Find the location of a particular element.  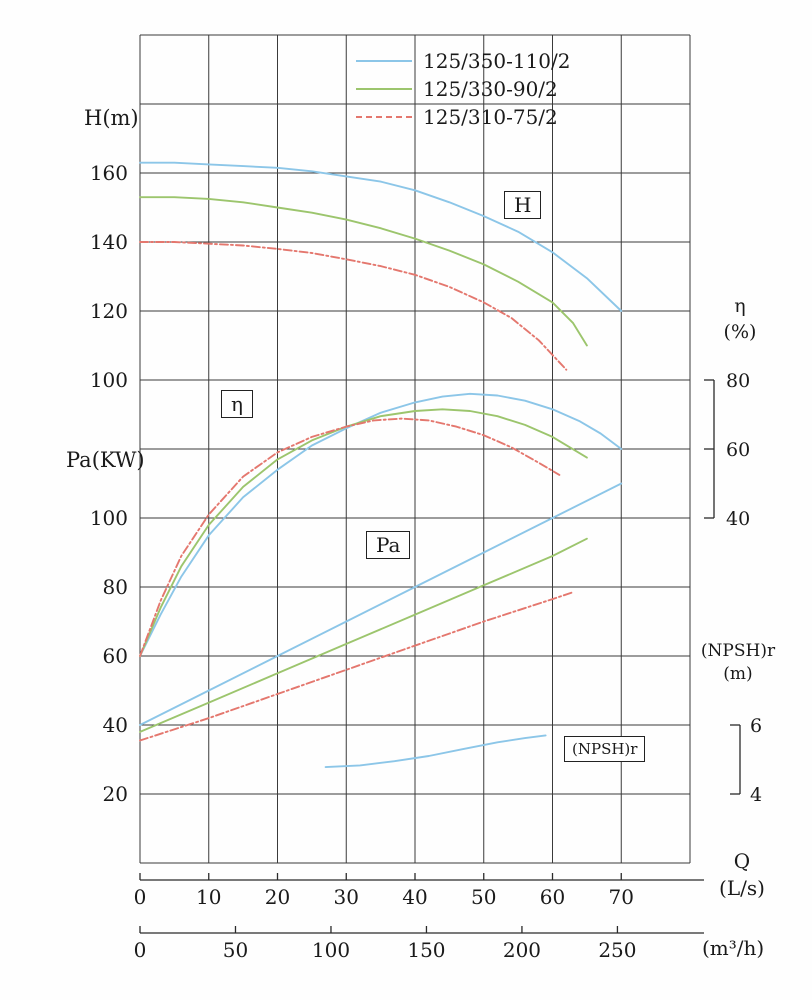

legend: 125/350-110/2 125/330-90/2 125/310-75/2 is located at coordinates (463, 89).